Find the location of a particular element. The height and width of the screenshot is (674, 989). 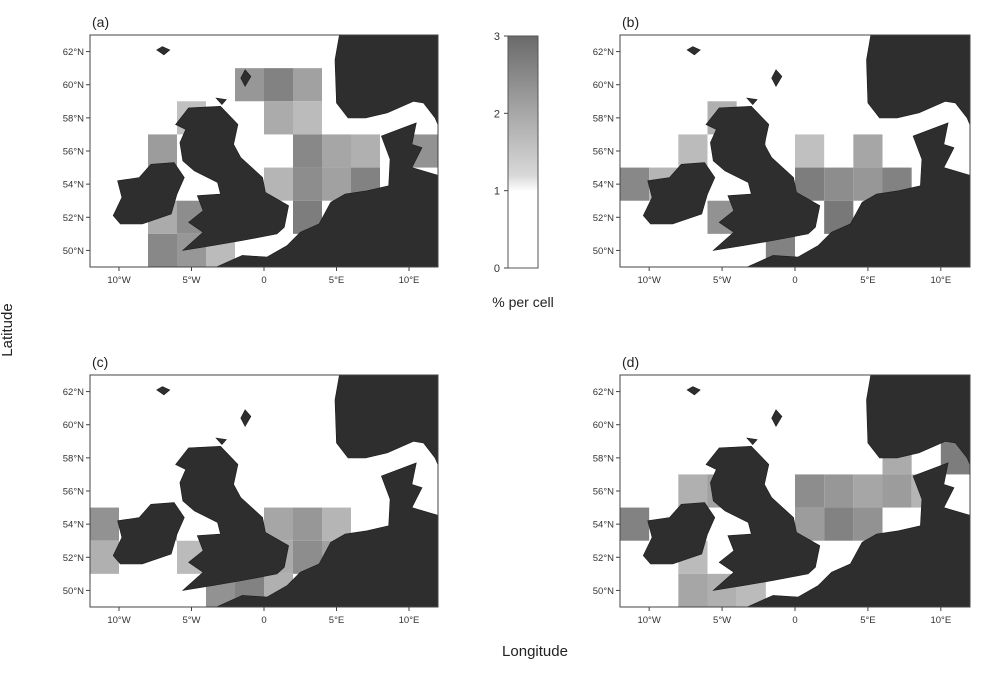

colorbar-tick-label: 3 is located at coordinates (497, 37).